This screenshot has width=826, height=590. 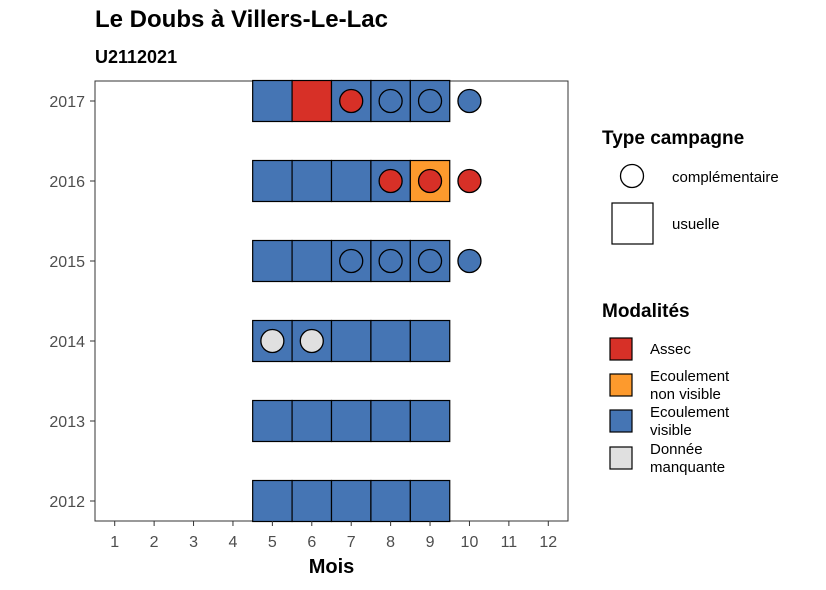 I want to click on x-axis-label: Mois, so click(x=332, y=567).